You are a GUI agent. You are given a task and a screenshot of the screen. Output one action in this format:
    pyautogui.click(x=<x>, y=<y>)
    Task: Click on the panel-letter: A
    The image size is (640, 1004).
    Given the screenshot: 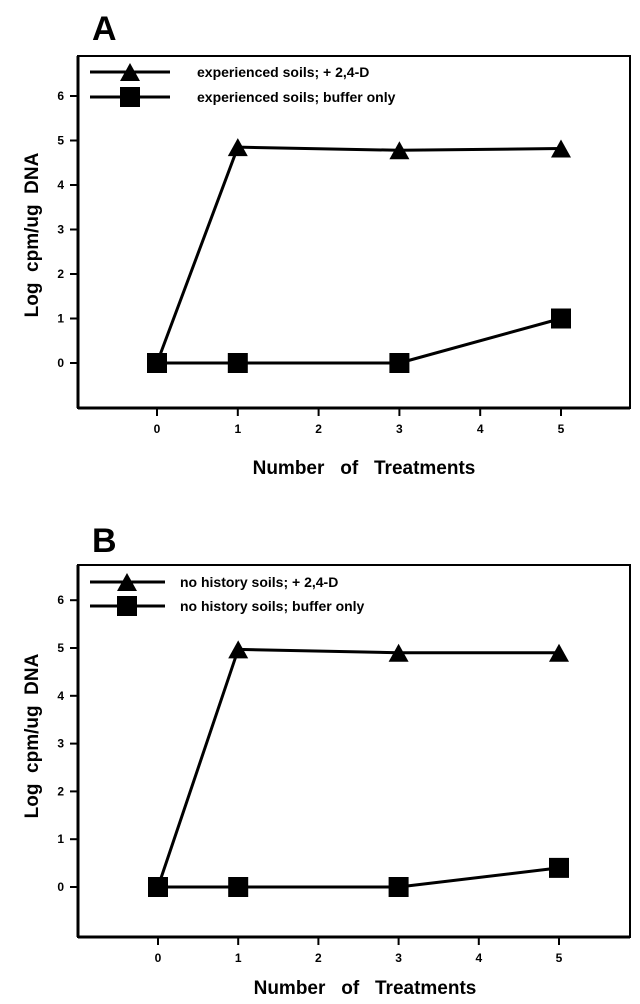 What is the action you would take?
    pyautogui.click(x=104, y=29)
    